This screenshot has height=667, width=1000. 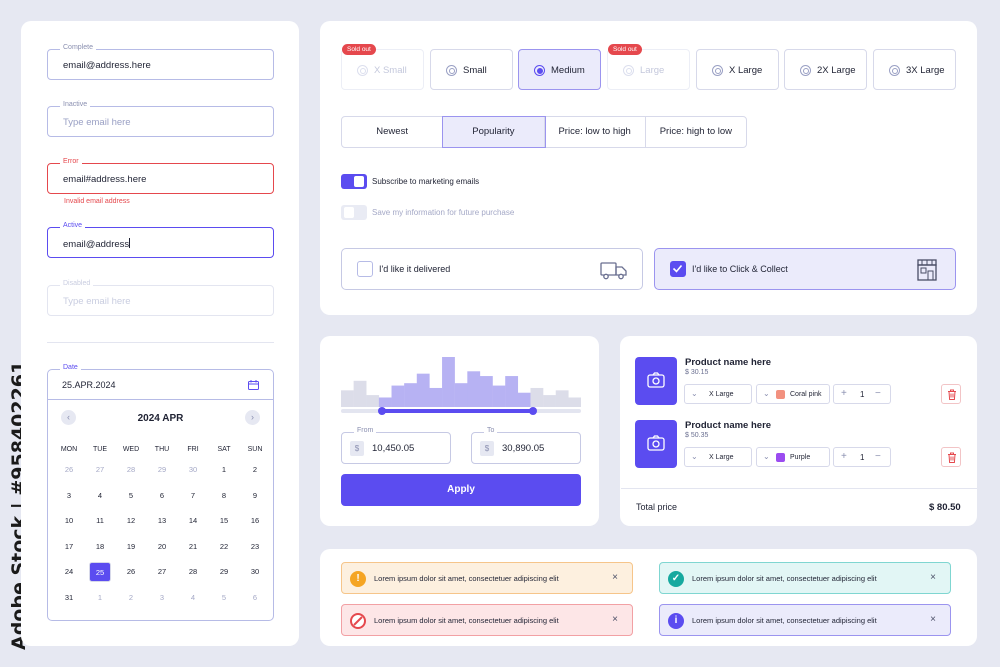 I want to click on price-from-input: From $ 10,450.05, so click(x=396, y=445).